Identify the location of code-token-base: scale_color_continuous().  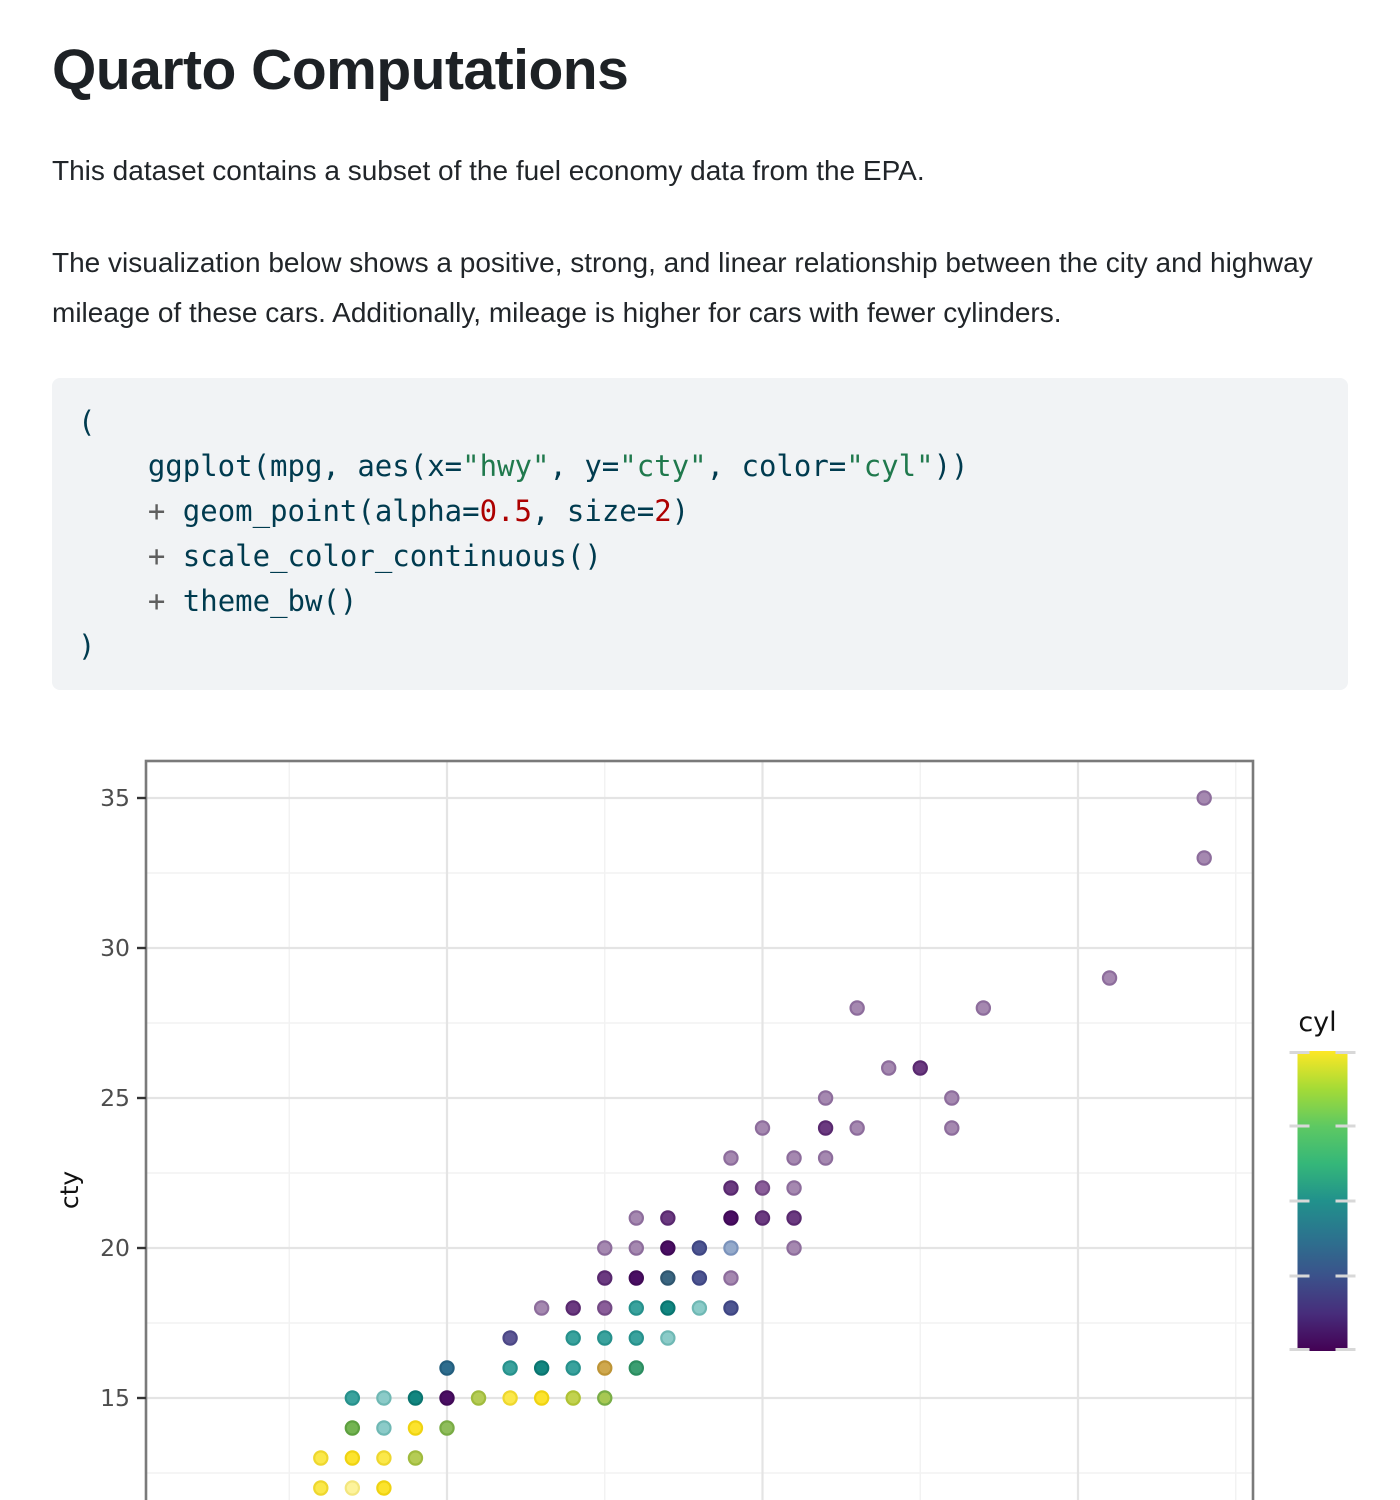
(383, 555).